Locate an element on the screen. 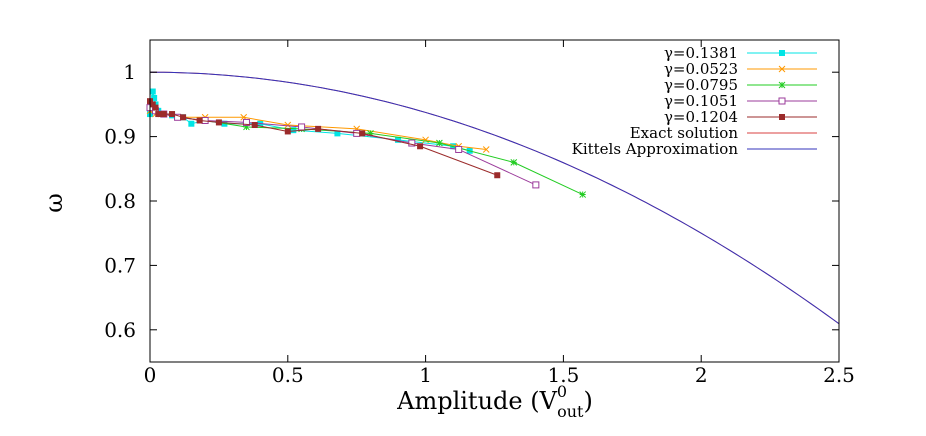 This screenshot has width=926, height=436. x-axis-title: Amplitude (V0 out) is located at coordinates (494, 401).